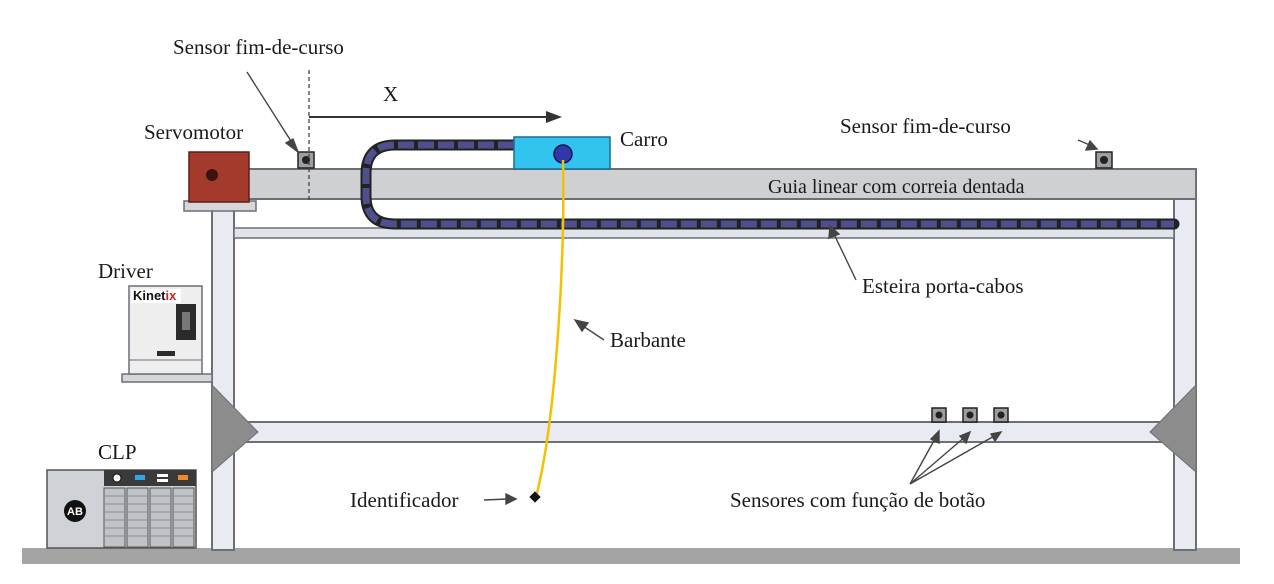  I want to click on lower-beam, so click(704, 432).